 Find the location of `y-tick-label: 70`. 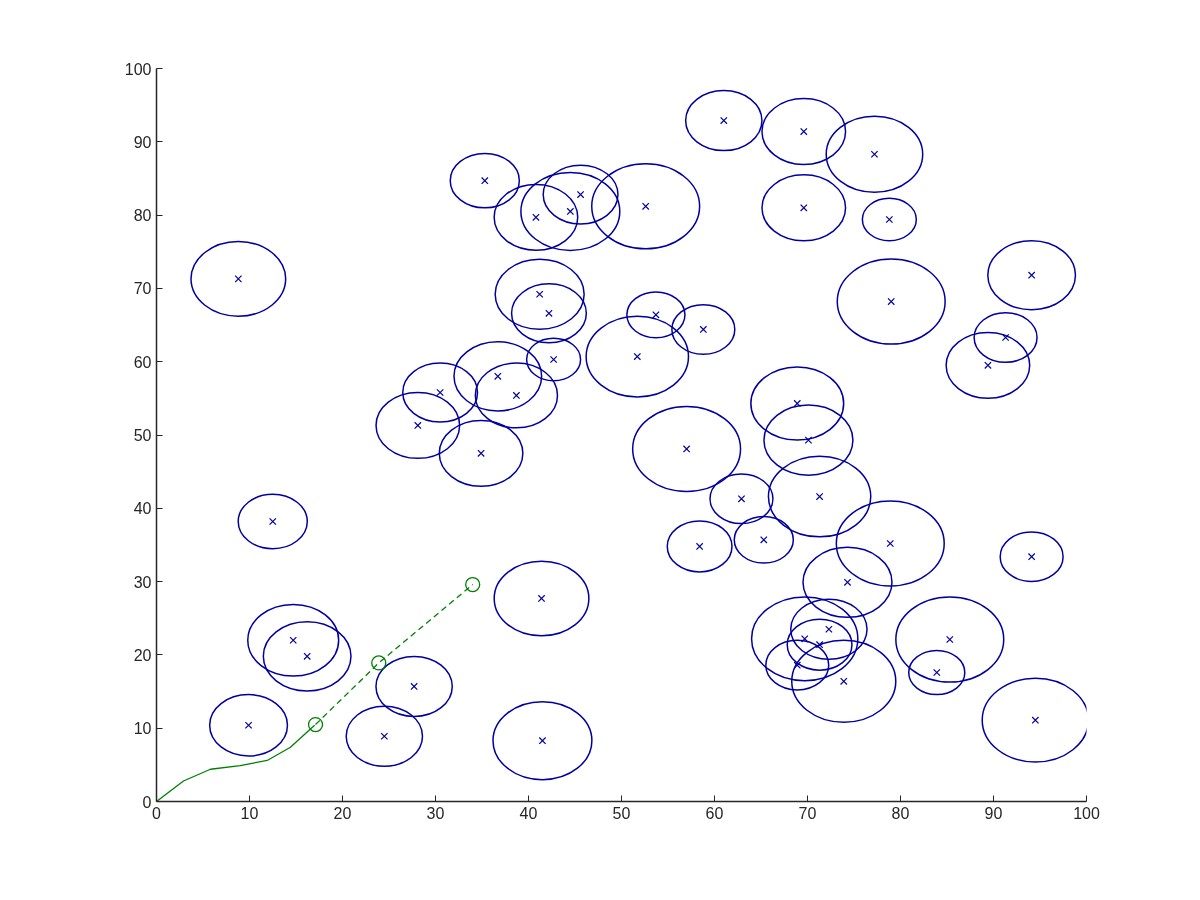

y-tick-label: 70 is located at coordinates (142, 289).